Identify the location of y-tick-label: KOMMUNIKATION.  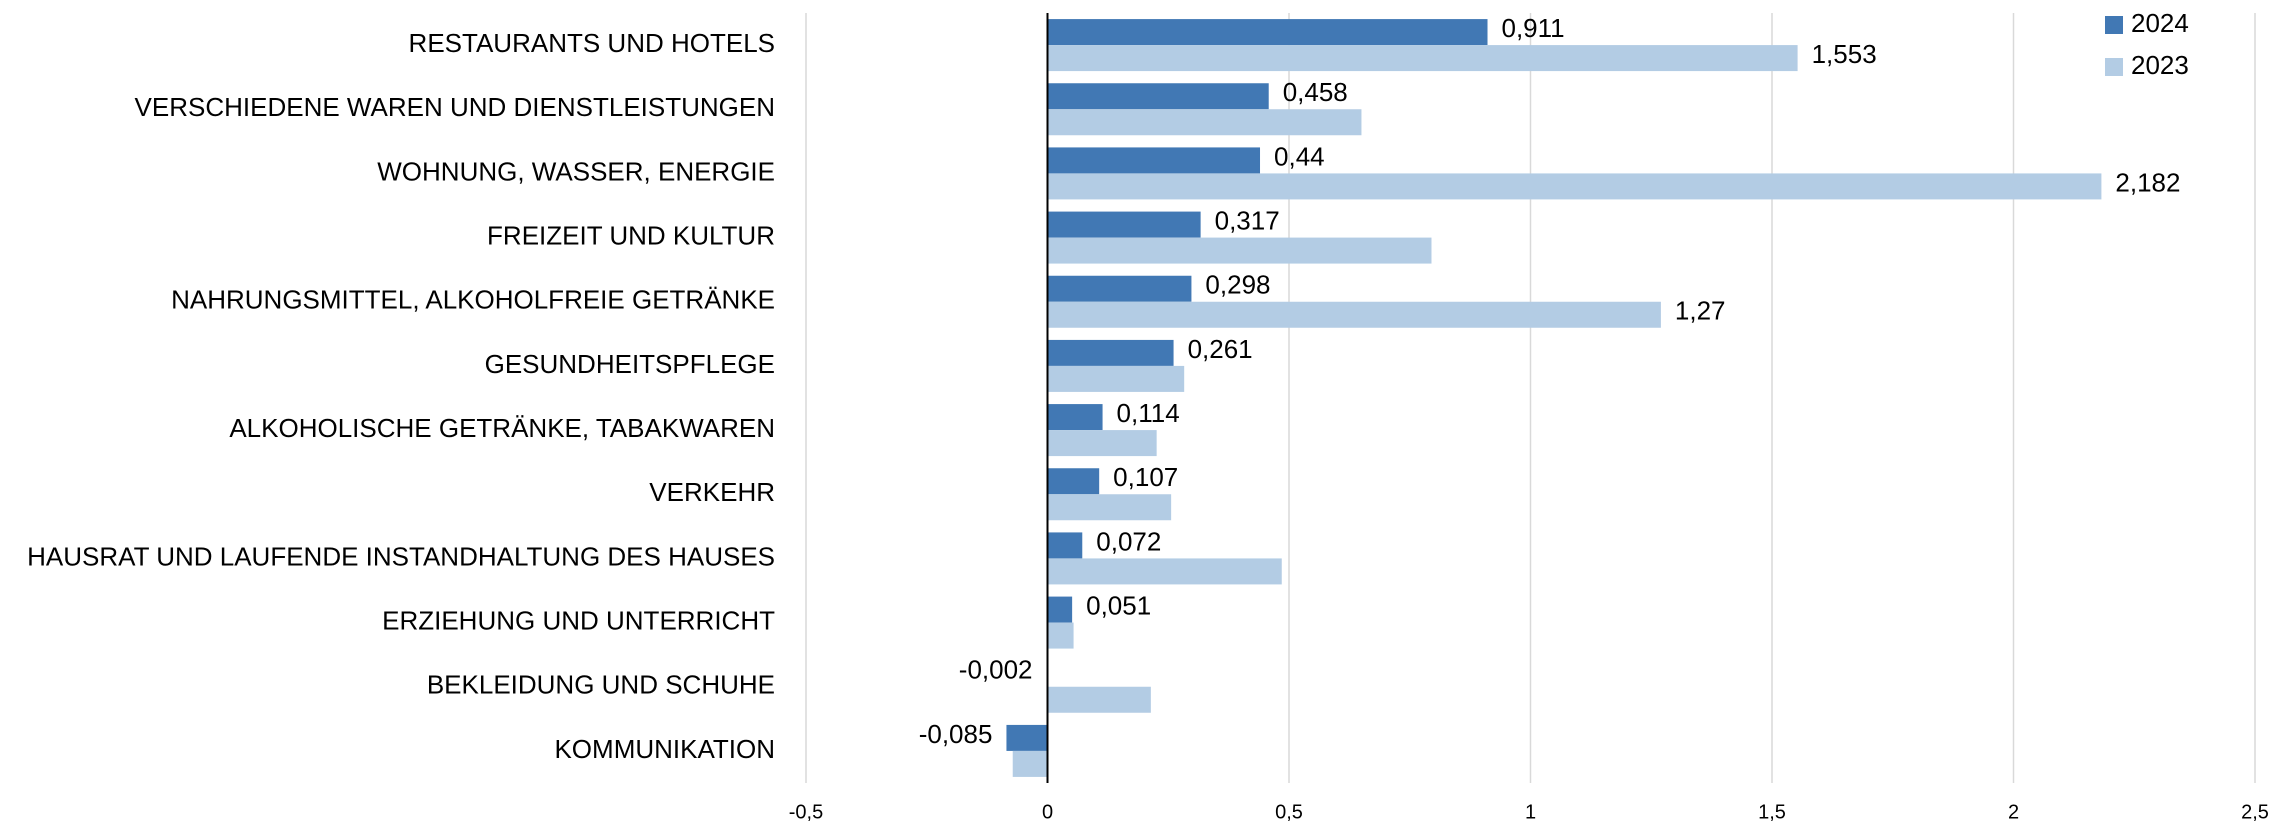
(664, 749).